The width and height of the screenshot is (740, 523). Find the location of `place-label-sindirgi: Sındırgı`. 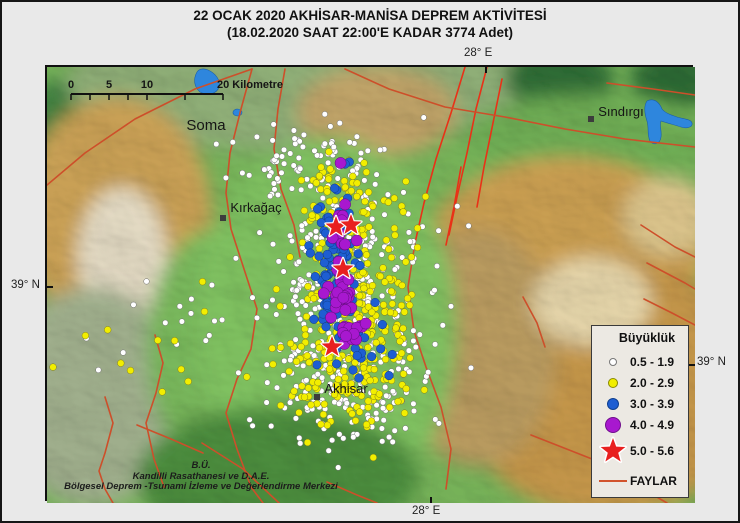

place-label-sindirgi: Sındırgı is located at coordinates (621, 111).